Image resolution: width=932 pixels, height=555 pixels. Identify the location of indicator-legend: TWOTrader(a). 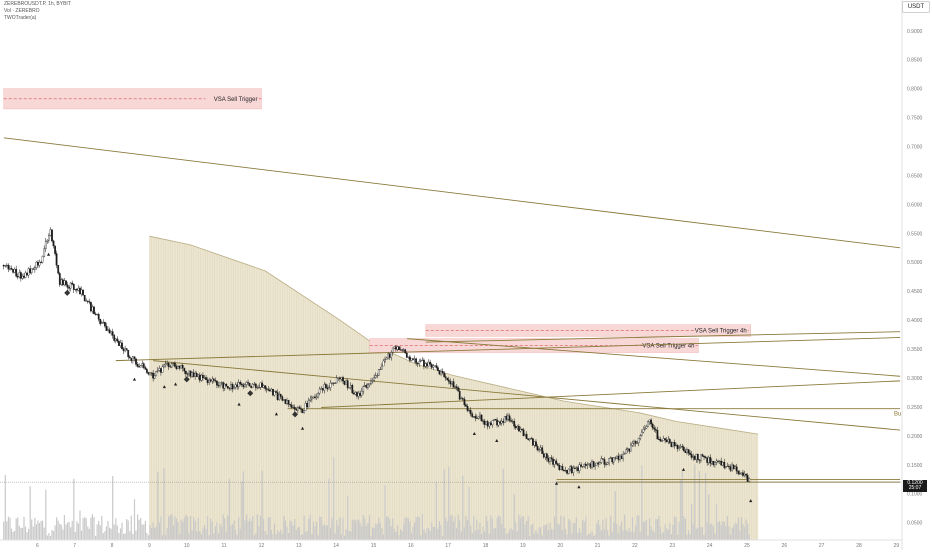
(20, 18).